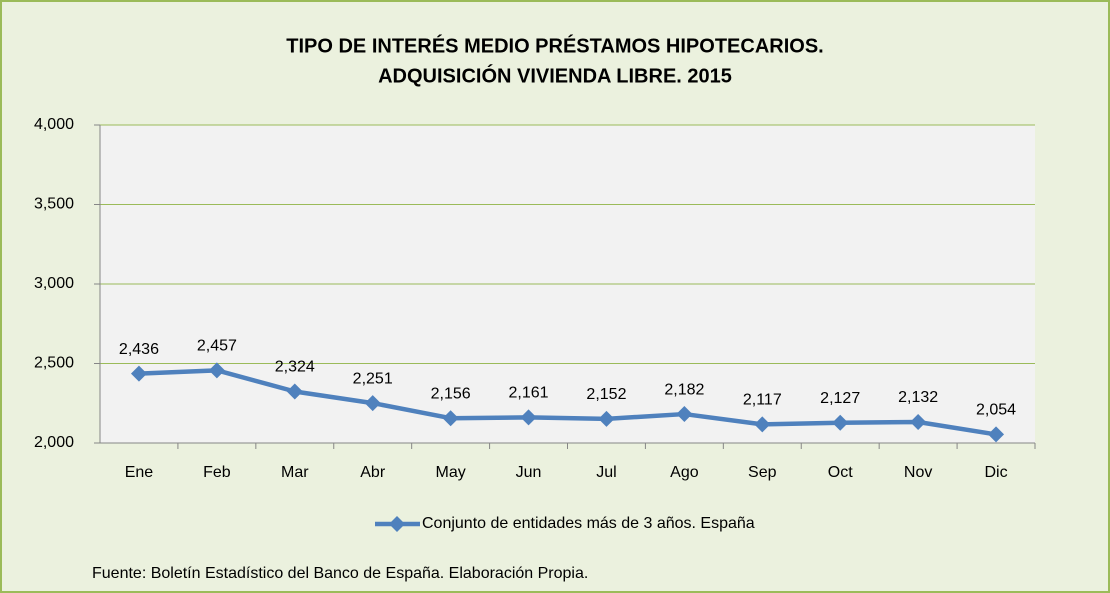 Image resolution: width=1110 pixels, height=593 pixels. Describe the element at coordinates (684, 472) in the screenshot. I see `x-tick-label: Ago` at that location.